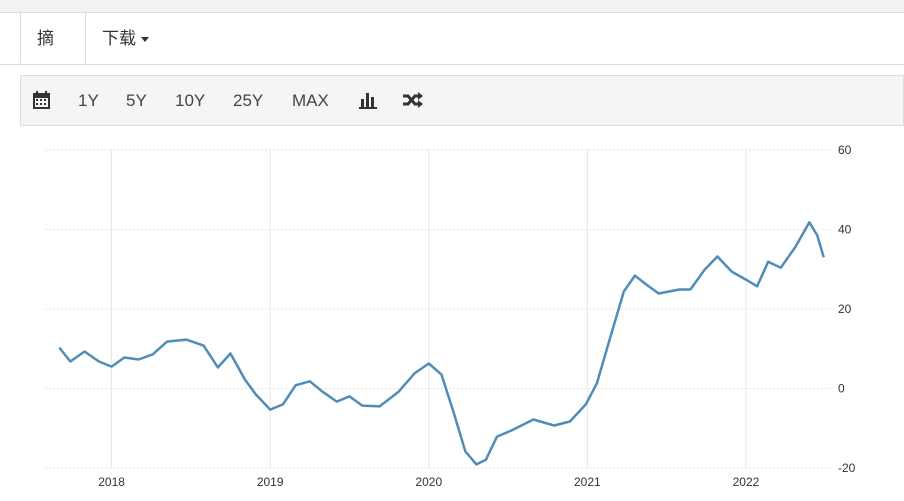  Describe the element at coordinates (413, 100) in the screenshot. I see `shuffle-icon` at that location.